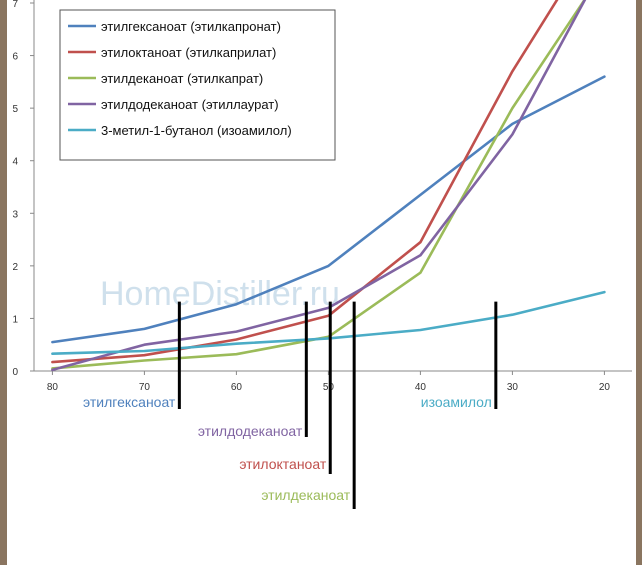 The image size is (642, 565). What do you see at coordinates (129, 402) in the screenshot?
I see `annotation-label-1: этилгексаноат` at bounding box center [129, 402].